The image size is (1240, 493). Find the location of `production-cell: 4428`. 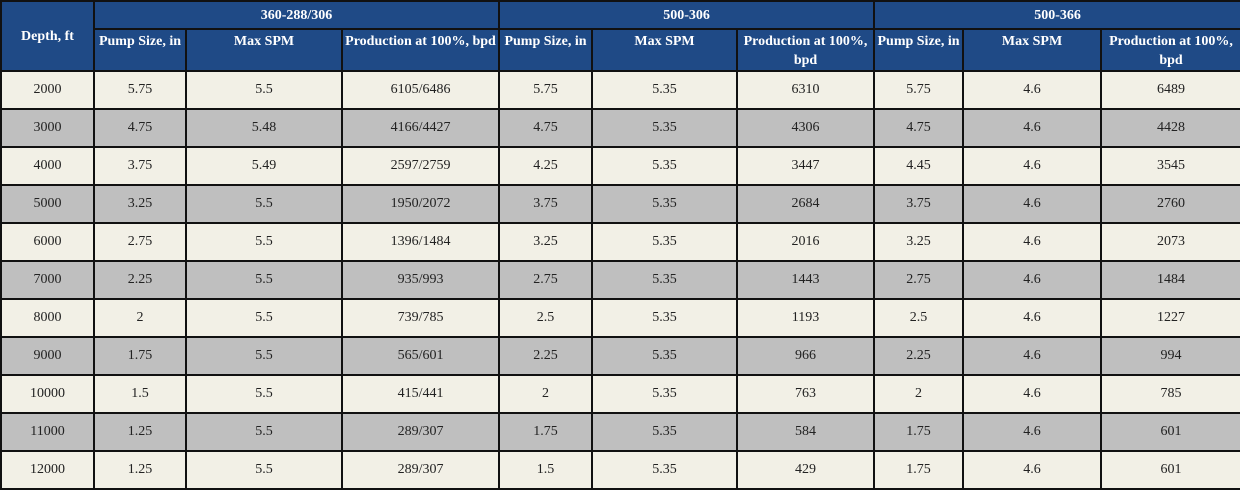

production-cell: 4428 is located at coordinates (1170, 128).